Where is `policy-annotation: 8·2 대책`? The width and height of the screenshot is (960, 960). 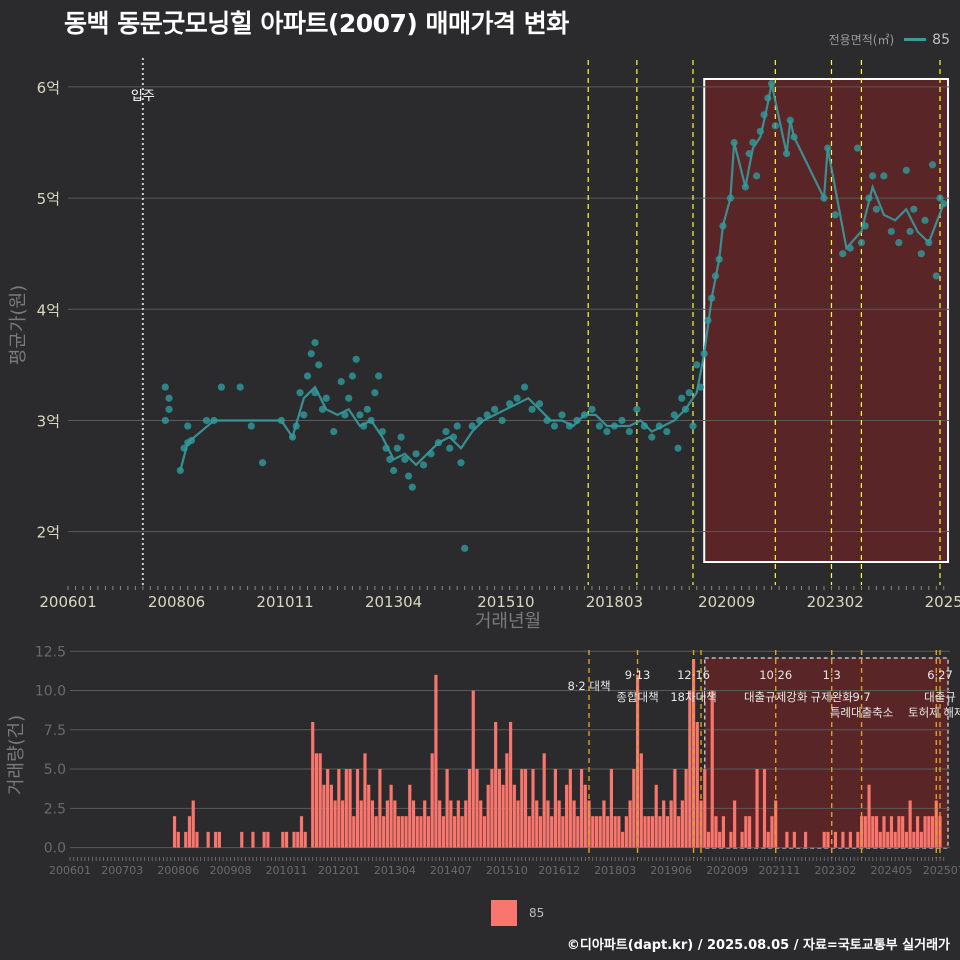
policy-annotation: 8·2 대책 is located at coordinates (588, 686).